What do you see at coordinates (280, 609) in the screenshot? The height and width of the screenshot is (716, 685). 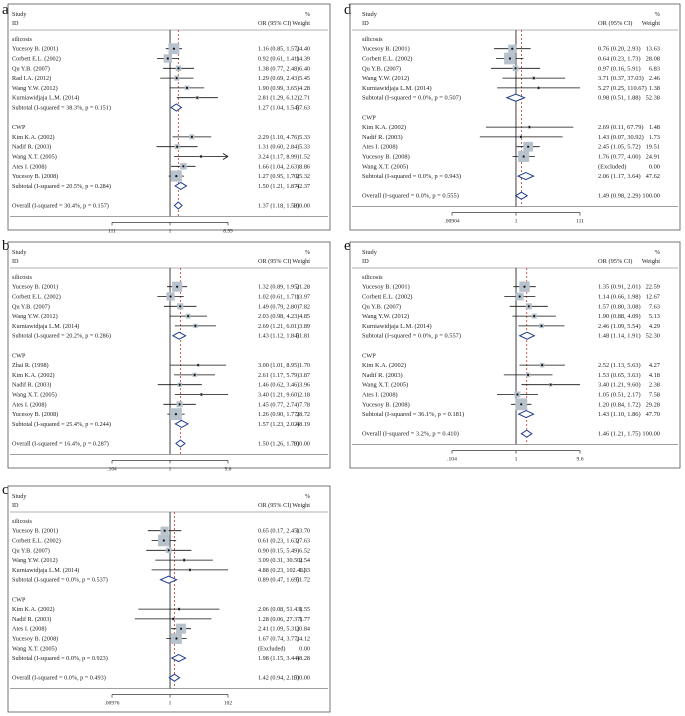 I see `or-ci-text: 2.06 (0.08, 51.43)` at bounding box center [280, 609].